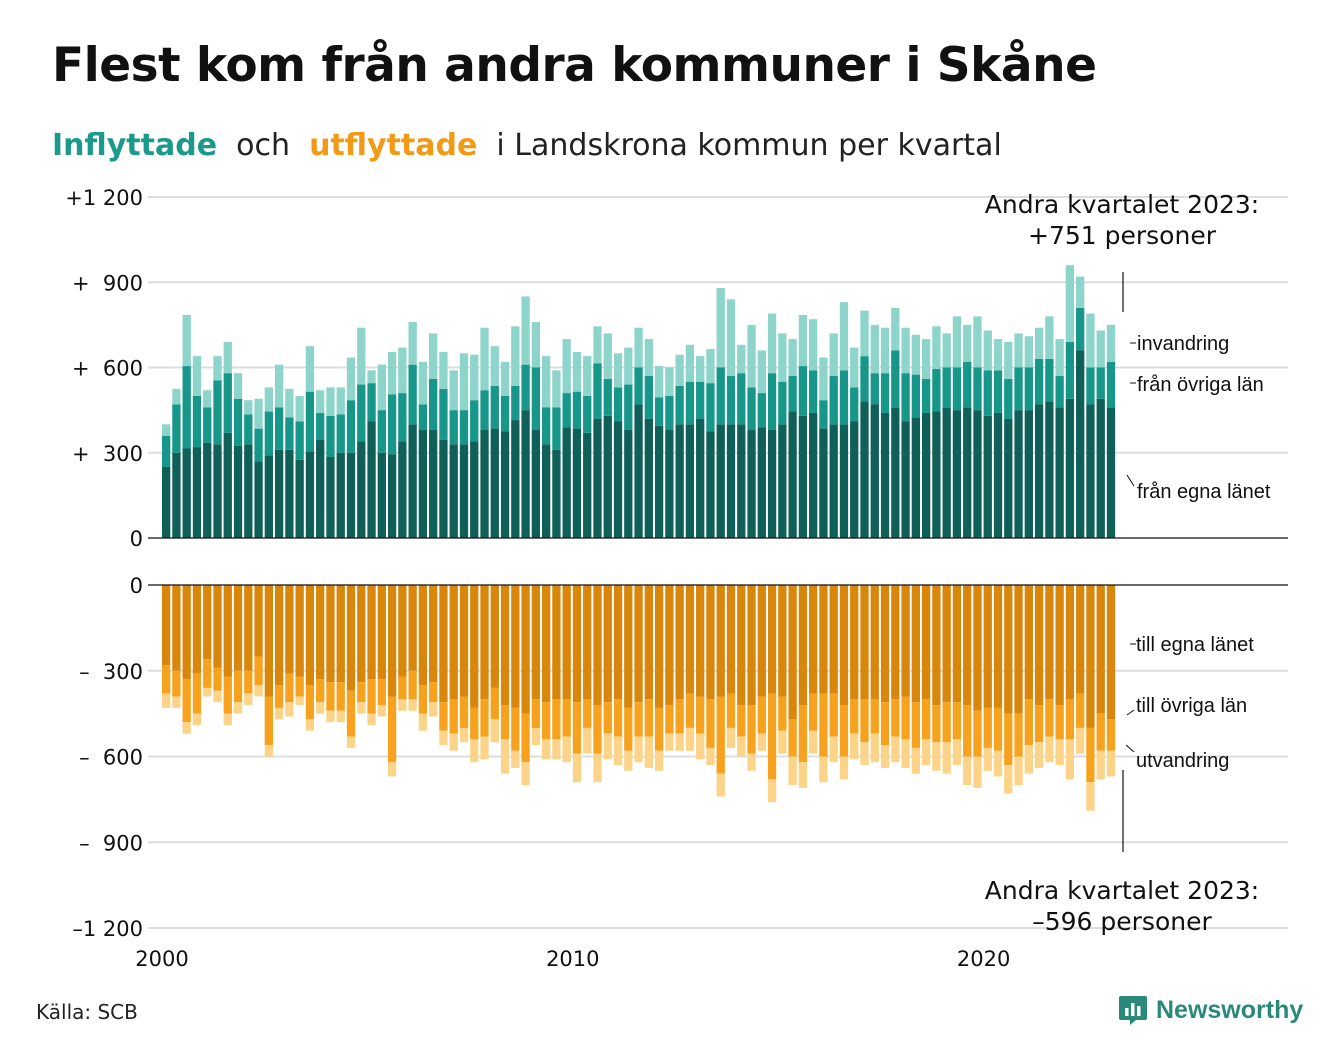  Describe the element at coordinates (107, 283) in the screenshot. I see `y-tick-label-top: + 900` at that location.